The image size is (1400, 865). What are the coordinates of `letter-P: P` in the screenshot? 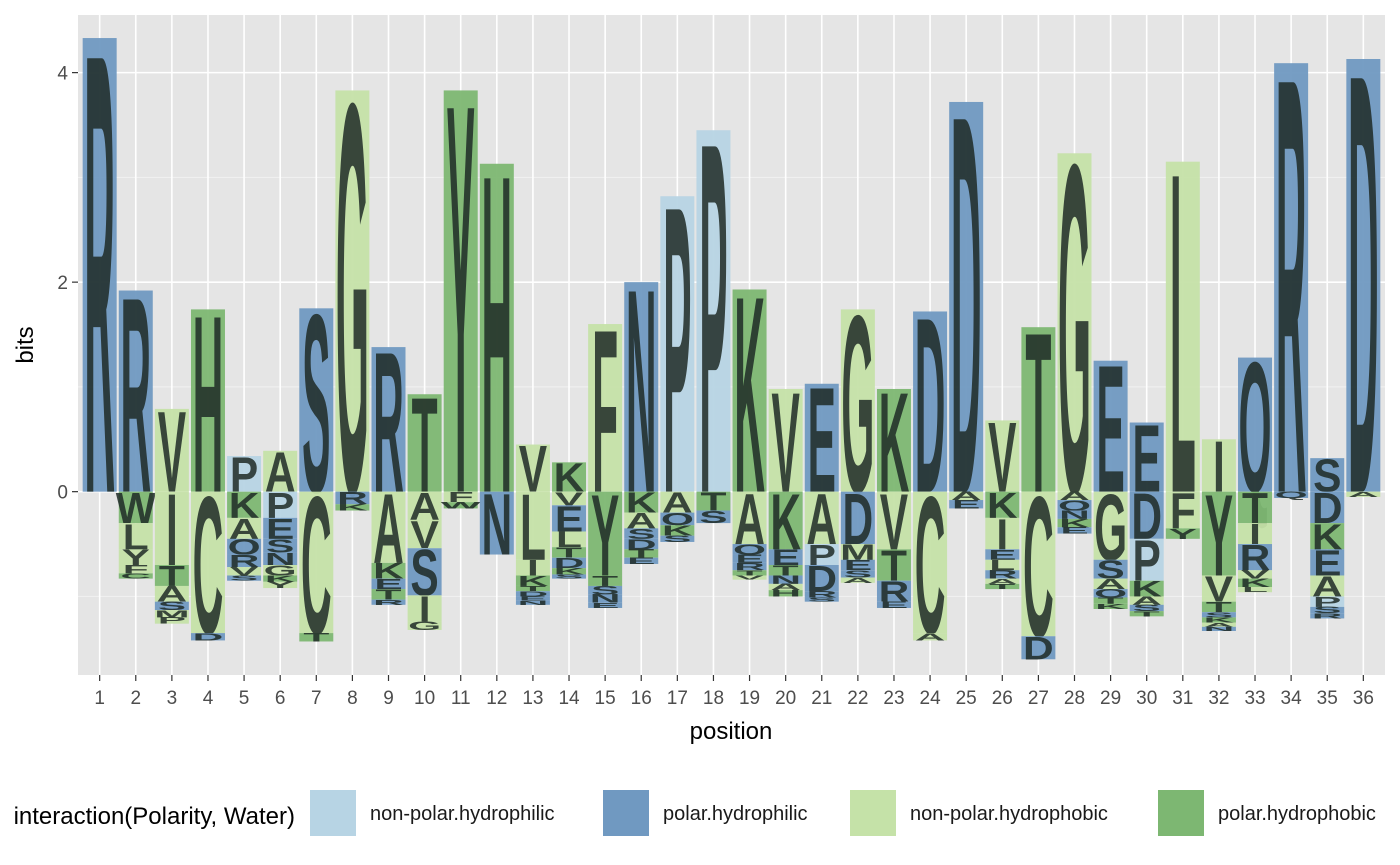 It's located at (280, 506).